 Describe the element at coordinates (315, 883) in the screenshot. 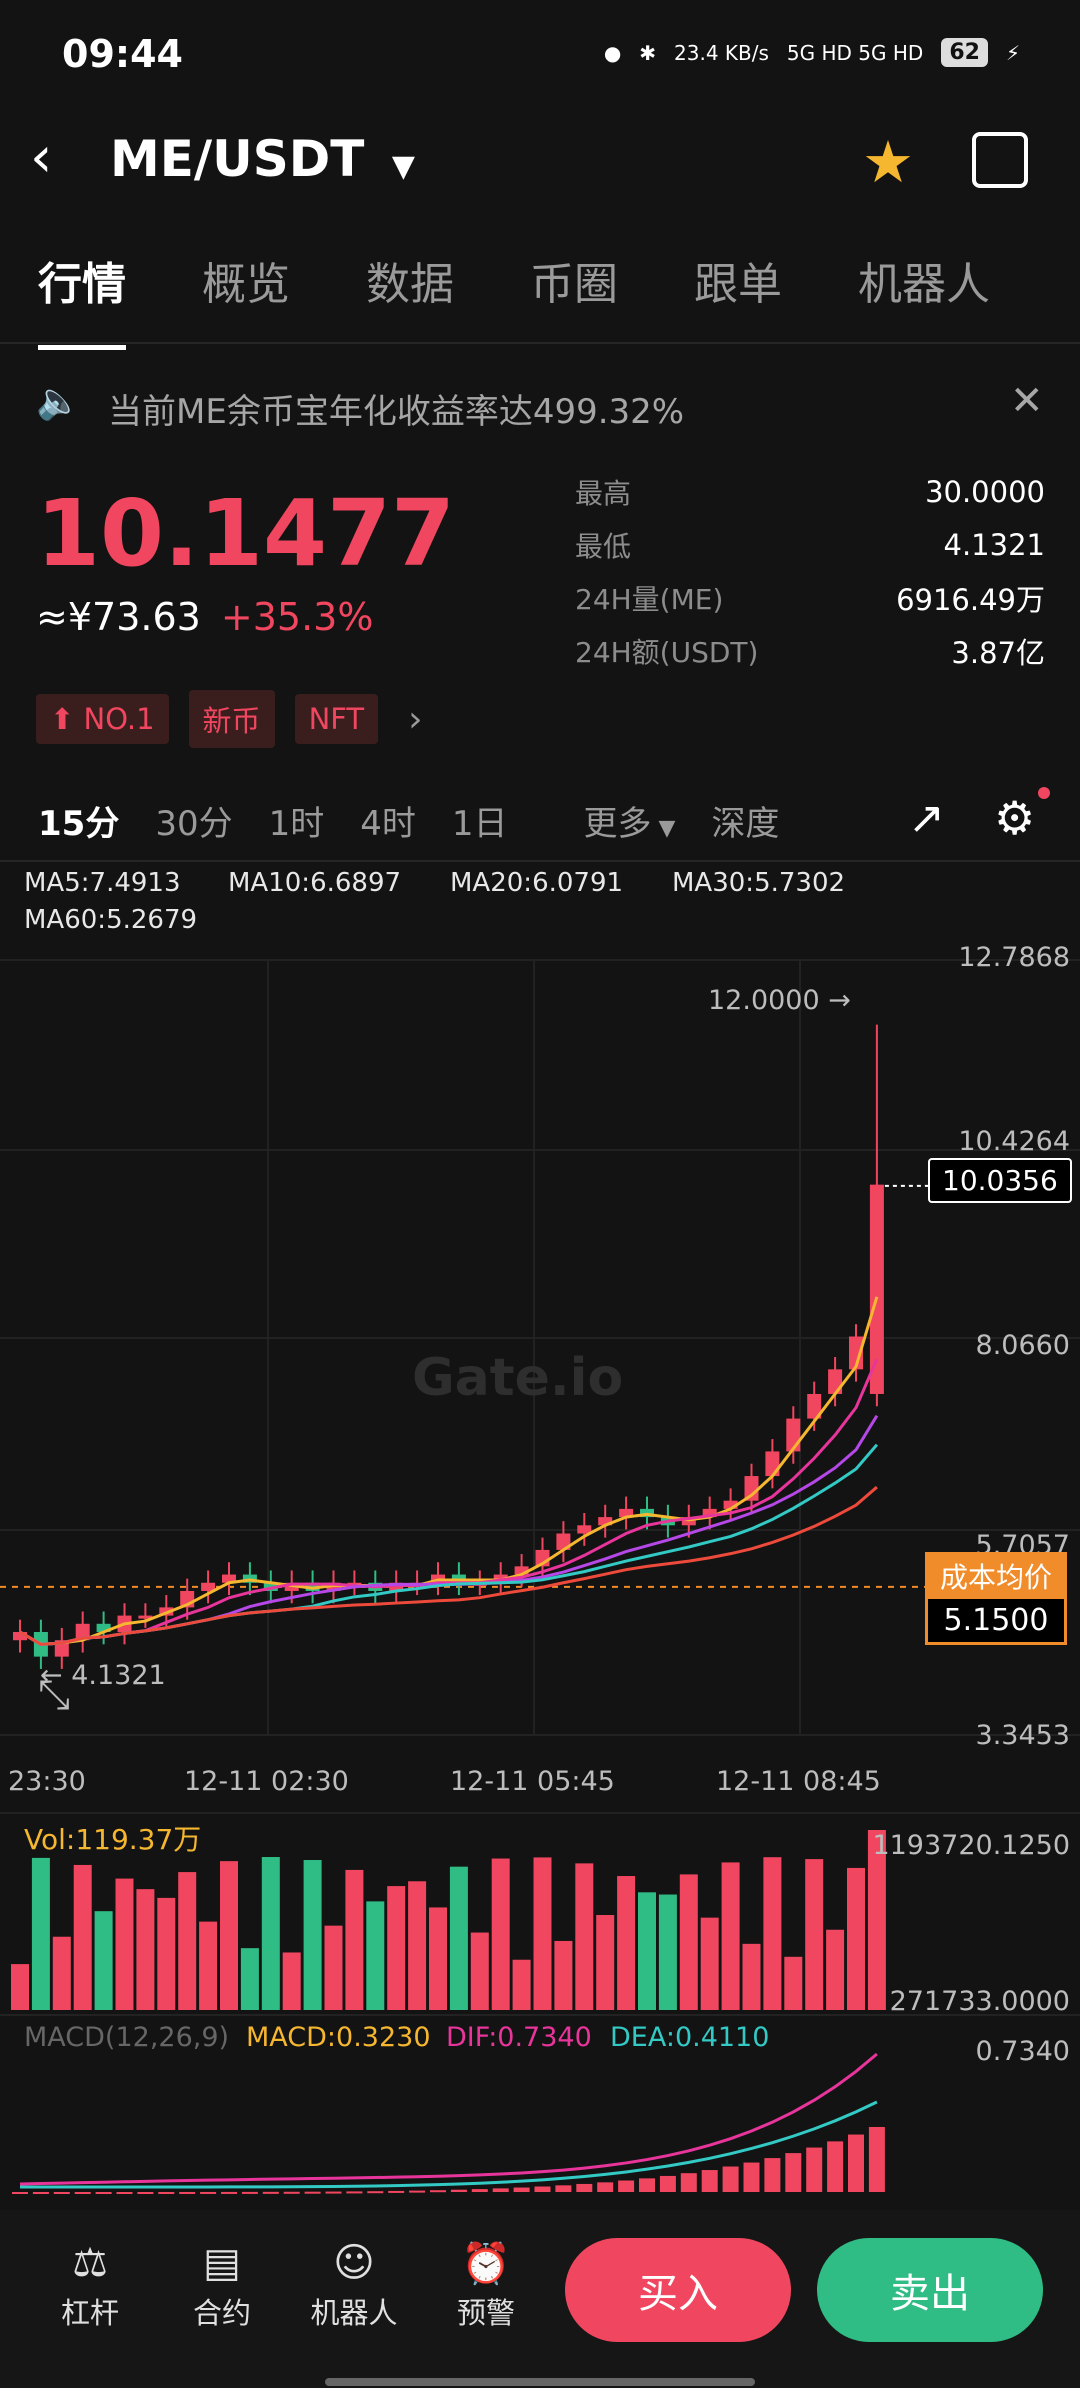

I see `ma10-label: MA10:6.6897` at that location.